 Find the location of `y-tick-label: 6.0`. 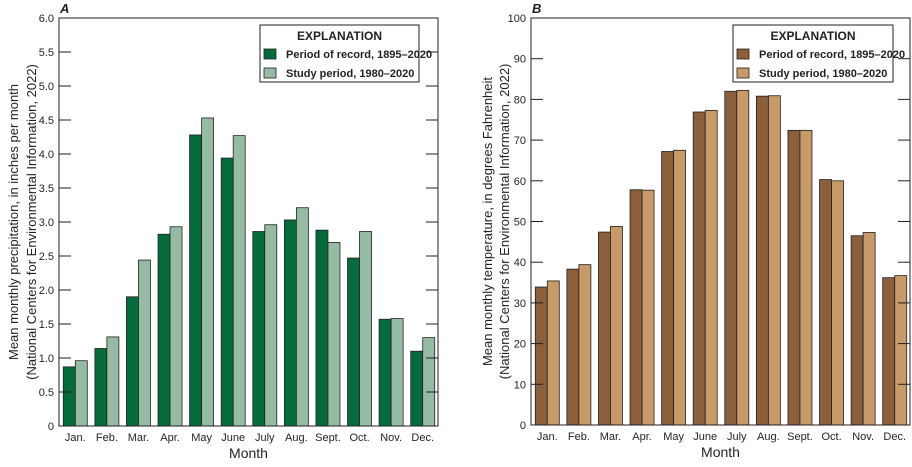

y-tick-label: 6.0 is located at coordinates (46, 19).